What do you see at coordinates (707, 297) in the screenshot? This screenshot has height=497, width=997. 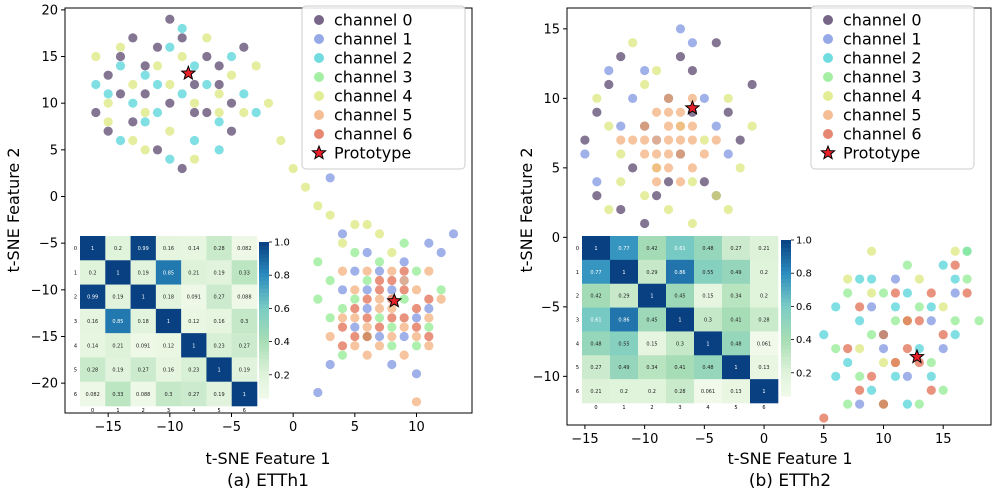 I see `heatmap-cell-value: 0.15` at bounding box center [707, 297].